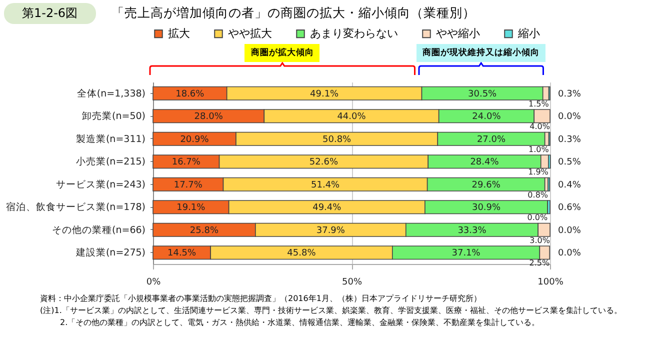 Image resolution: width=660 pixels, height=342 pixels. Describe the element at coordinates (486, 185) in the screenshot. I see `data-label: 29.6%` at that location.